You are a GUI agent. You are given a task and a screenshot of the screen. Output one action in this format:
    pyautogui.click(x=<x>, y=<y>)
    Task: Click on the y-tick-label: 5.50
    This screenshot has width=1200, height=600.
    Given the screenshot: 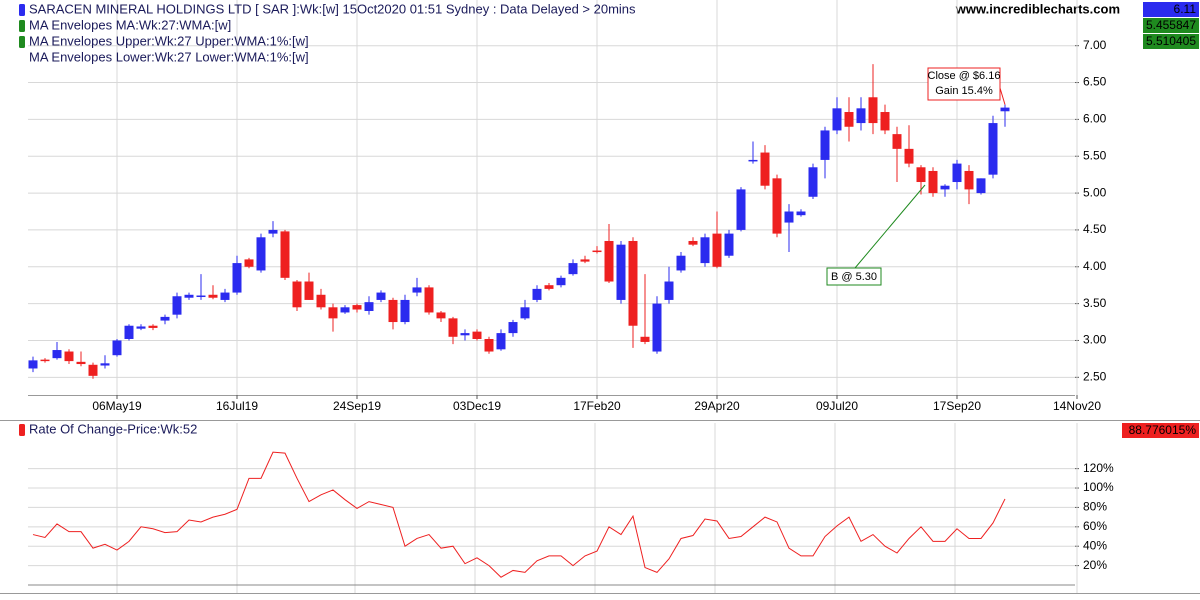 What is the action you would take?
    pyautogui.click(x=1095, y=155)
    